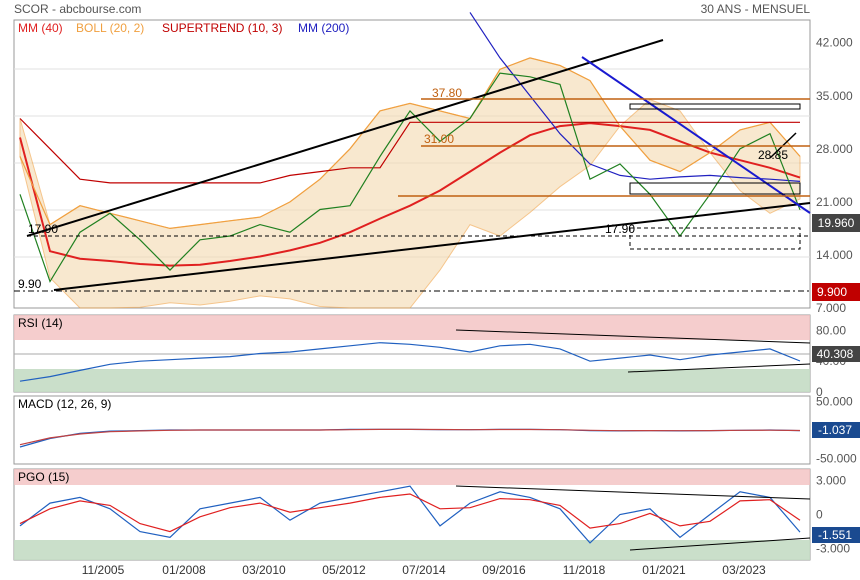  I want to click on downtrend-line, so click(696, 135).